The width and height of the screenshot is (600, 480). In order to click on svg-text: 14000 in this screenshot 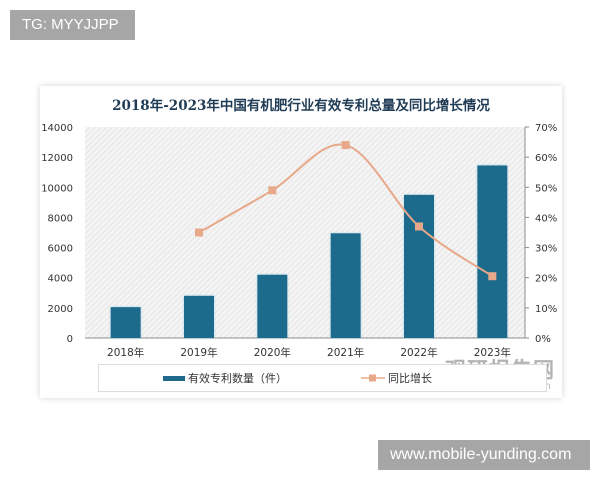, I will do `click(57, 128)`.